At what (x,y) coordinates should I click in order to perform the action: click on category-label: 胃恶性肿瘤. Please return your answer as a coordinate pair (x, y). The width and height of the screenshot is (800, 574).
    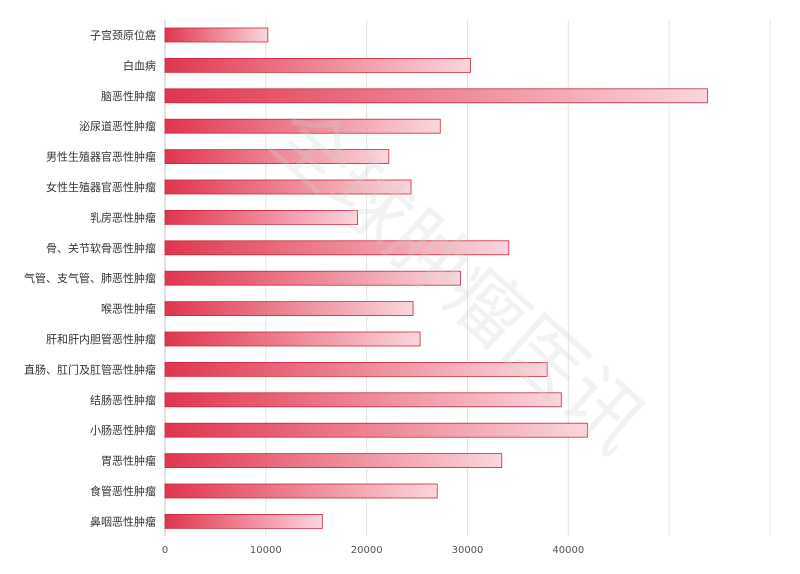
    Looking at the image, I should click on (128, 461).